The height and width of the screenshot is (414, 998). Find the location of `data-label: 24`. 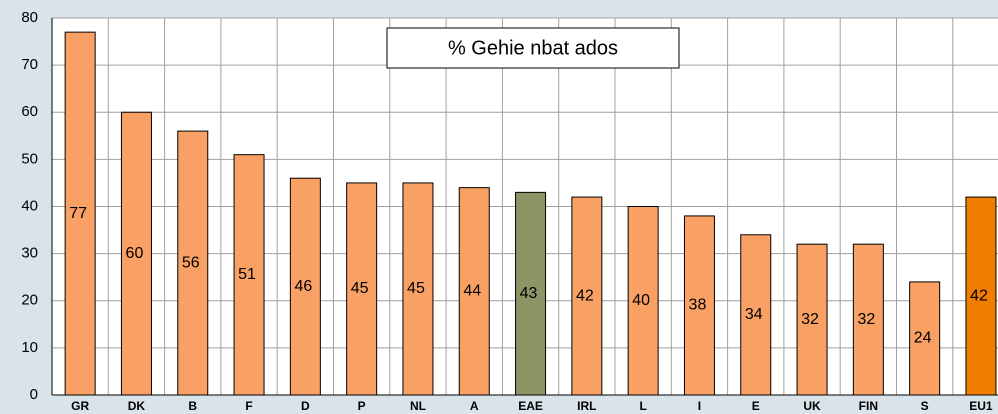

data-label: 24 is located at coordinates (923, 338).